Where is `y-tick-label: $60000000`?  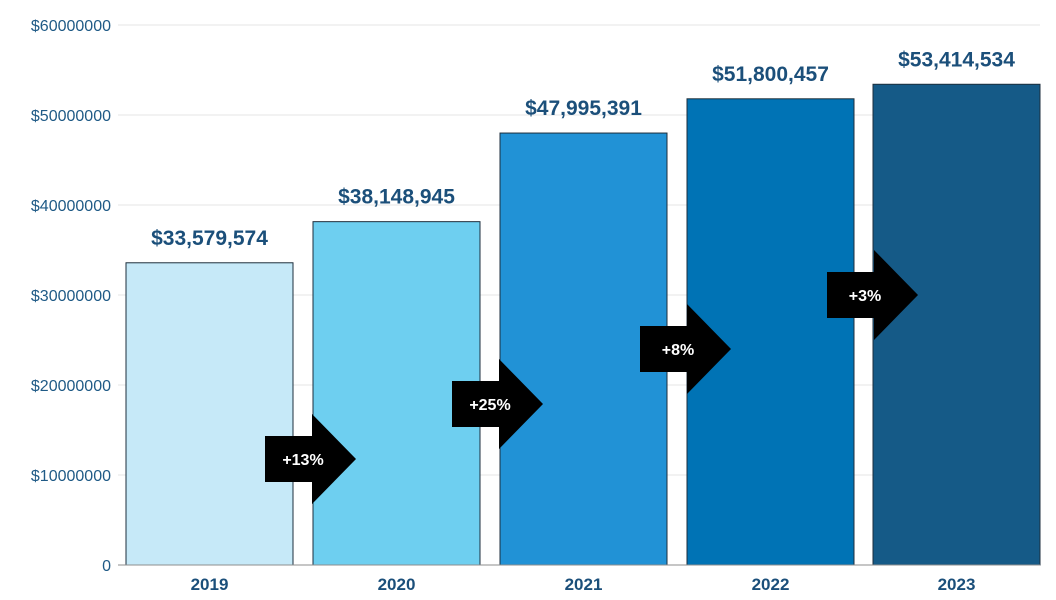
y-tick-label: $60000000 is located at coordinates (71, 26).